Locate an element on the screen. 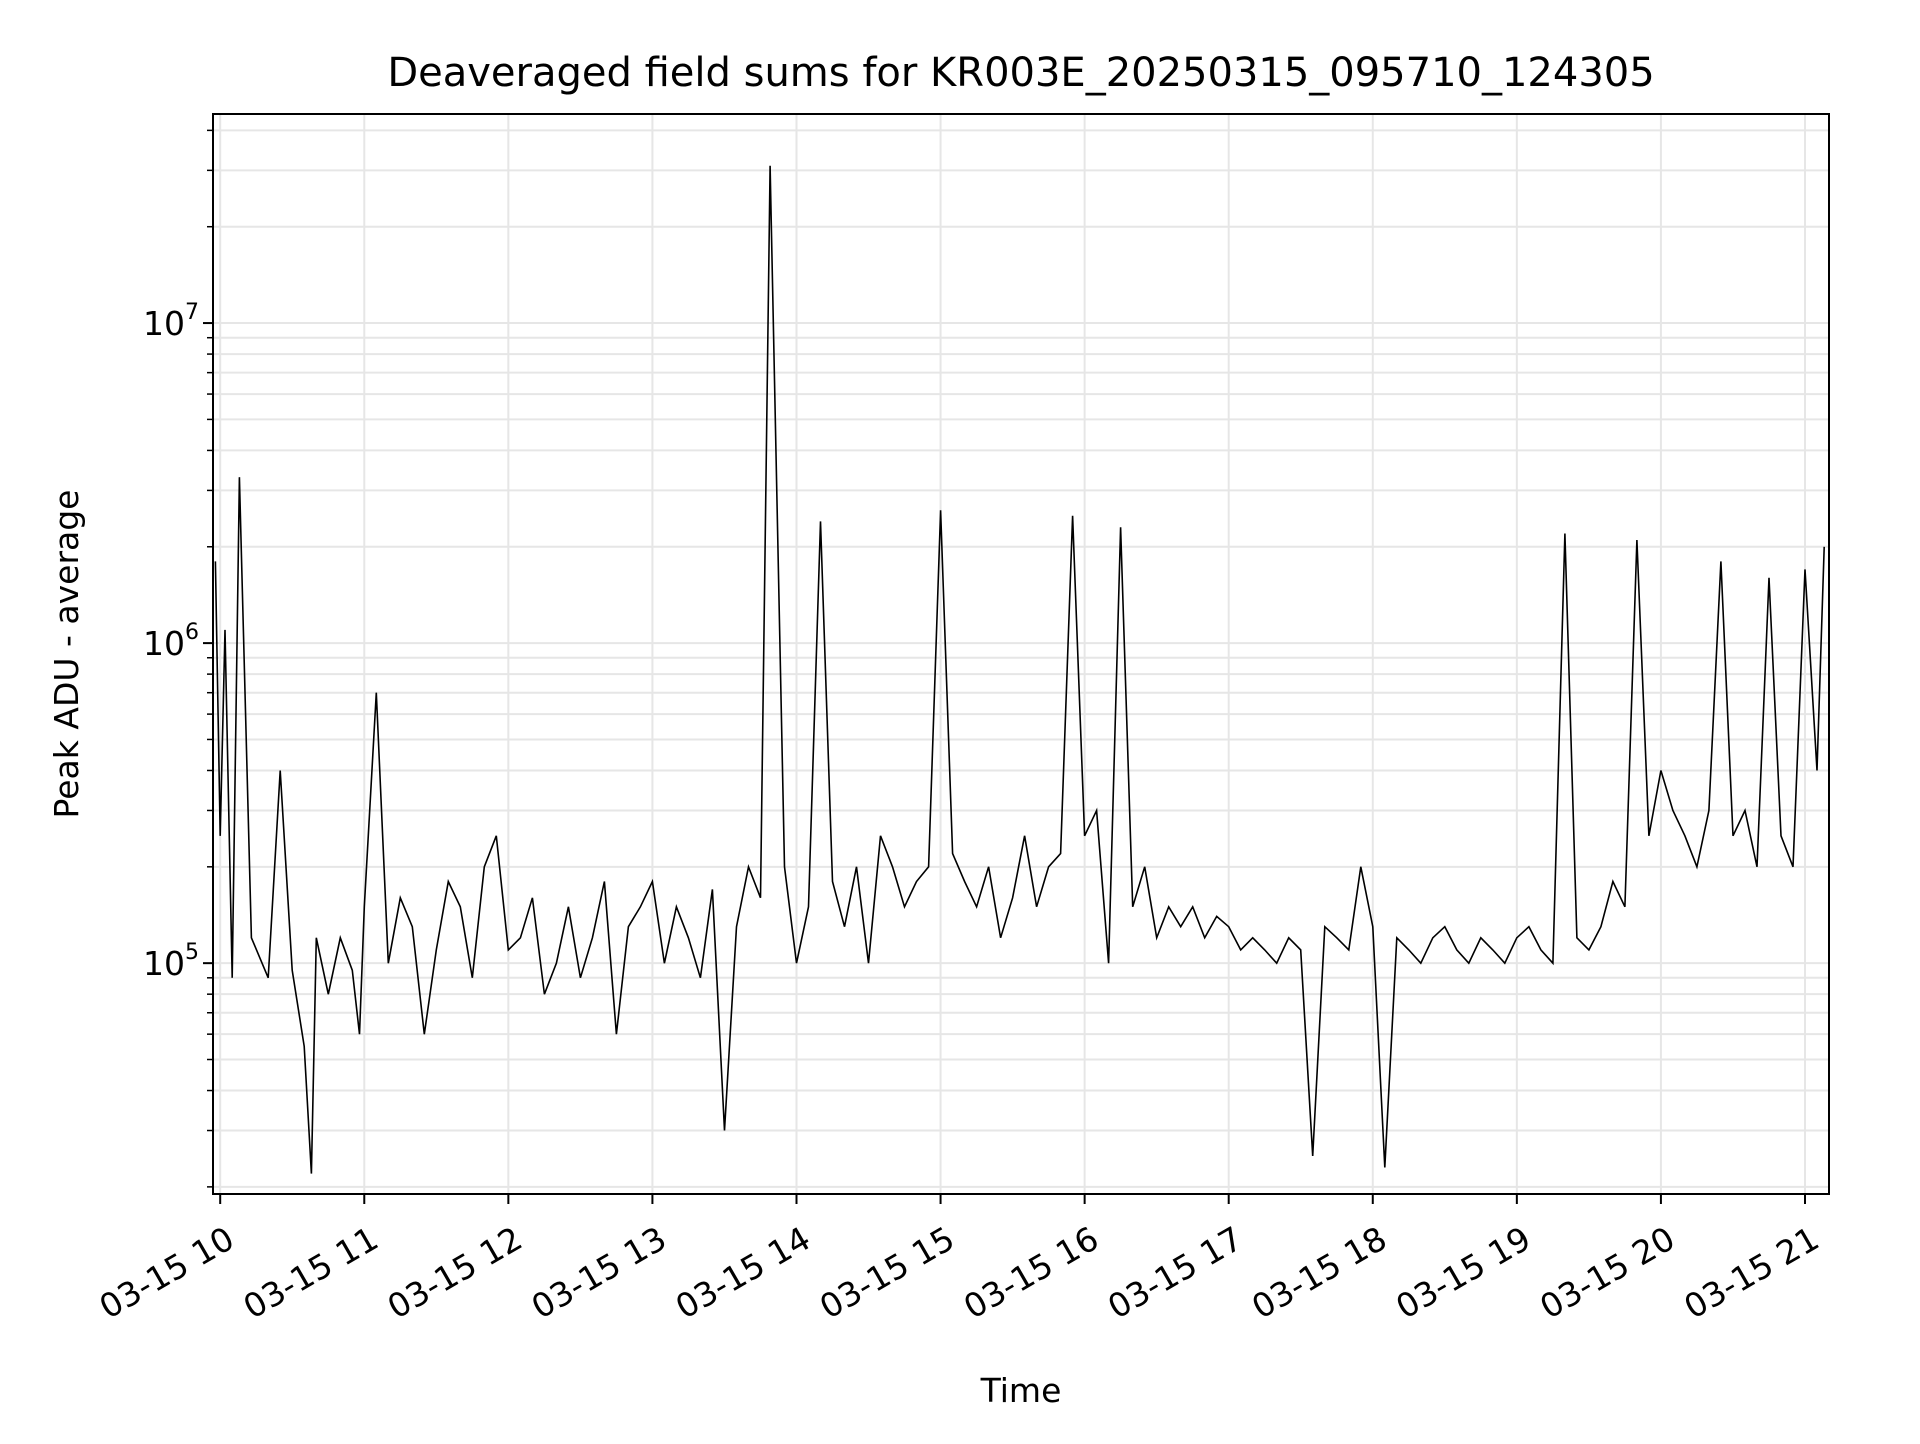  y-tick-label: 10⁶ is located at coordinates (171, 641).